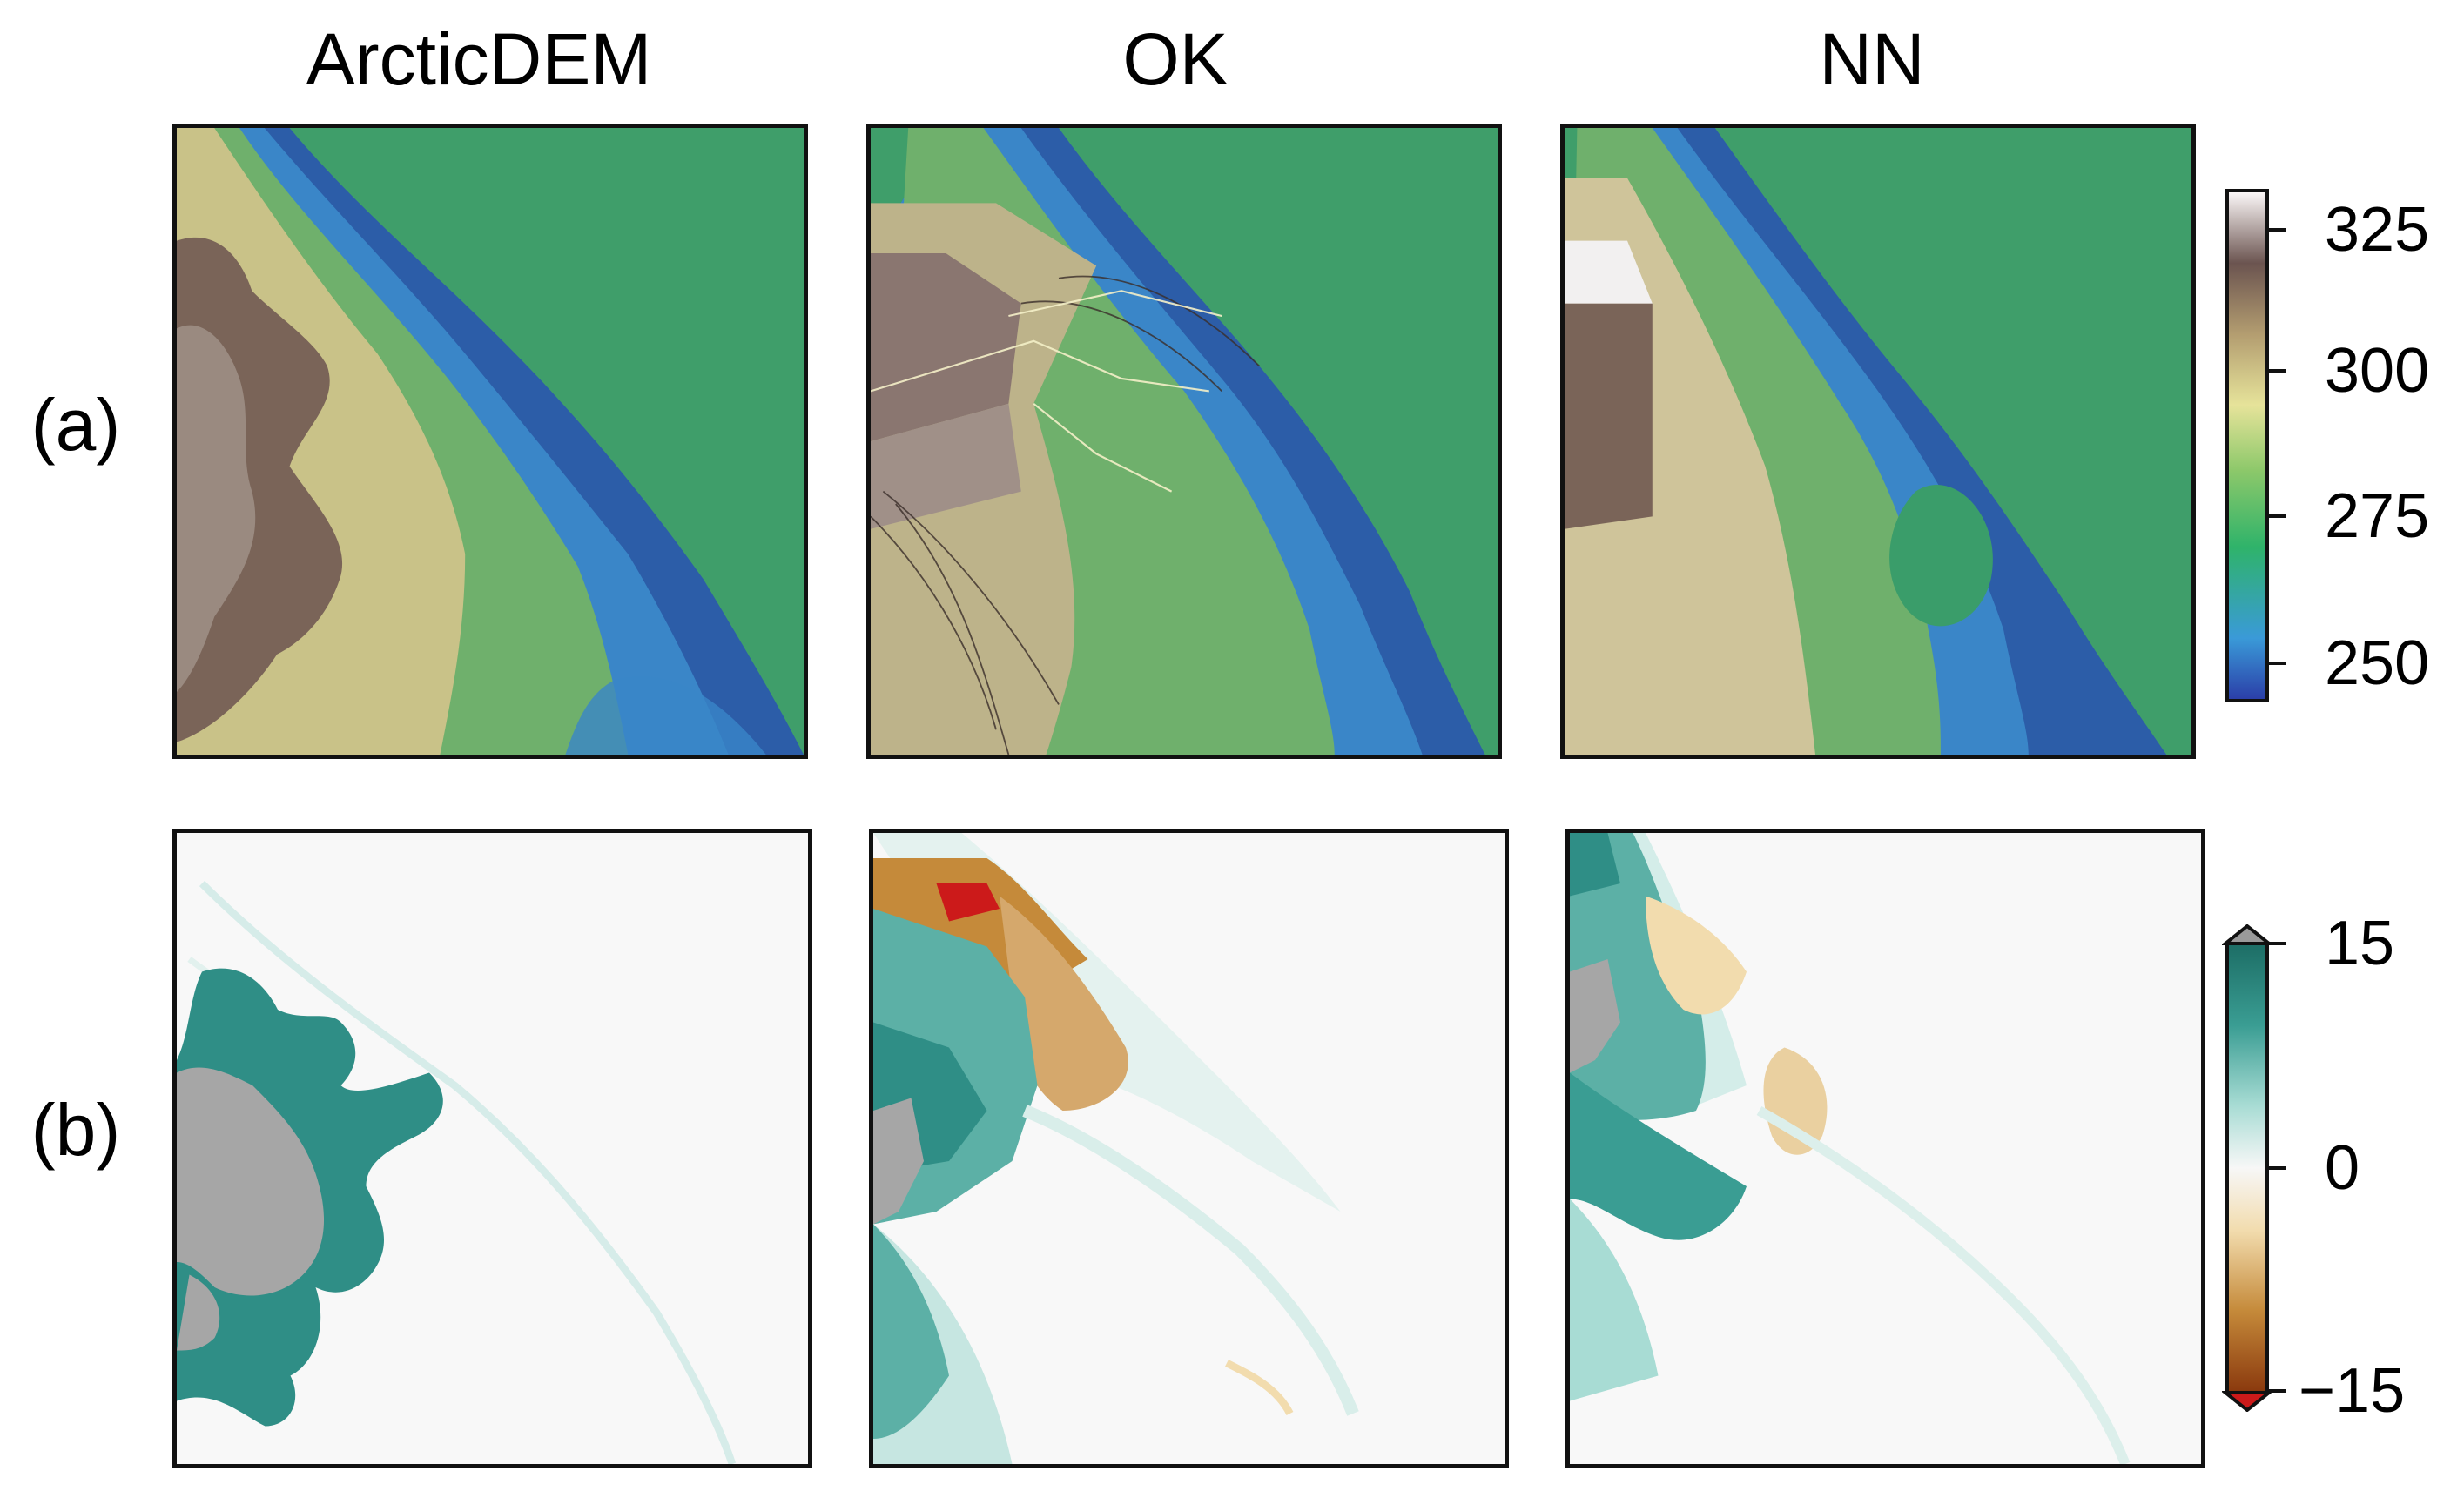 The height and width of the screenshot is (1491, 2464). I want to click on difference-colorbar, so click(2247, 1168).